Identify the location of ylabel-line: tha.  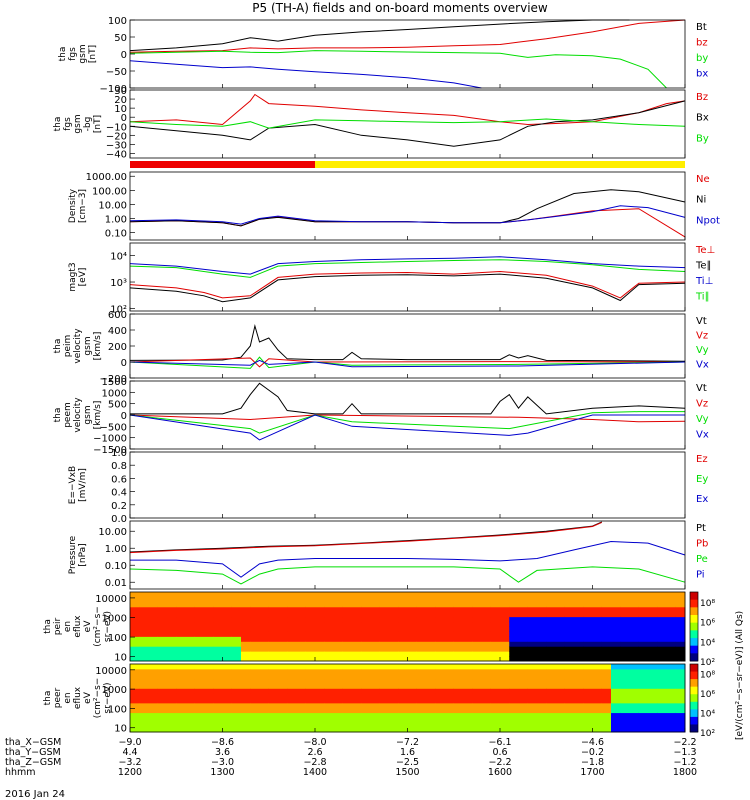
(48, 626).